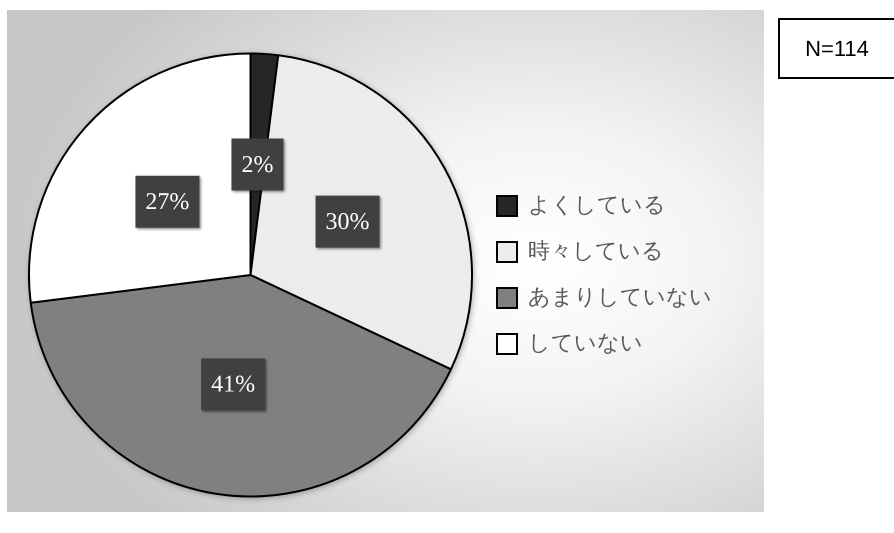 The height and width of the screenshot is (533, 894). Describe the element at coordinates (836, 48) in the screenshot. I see `text: N=114` at that location.